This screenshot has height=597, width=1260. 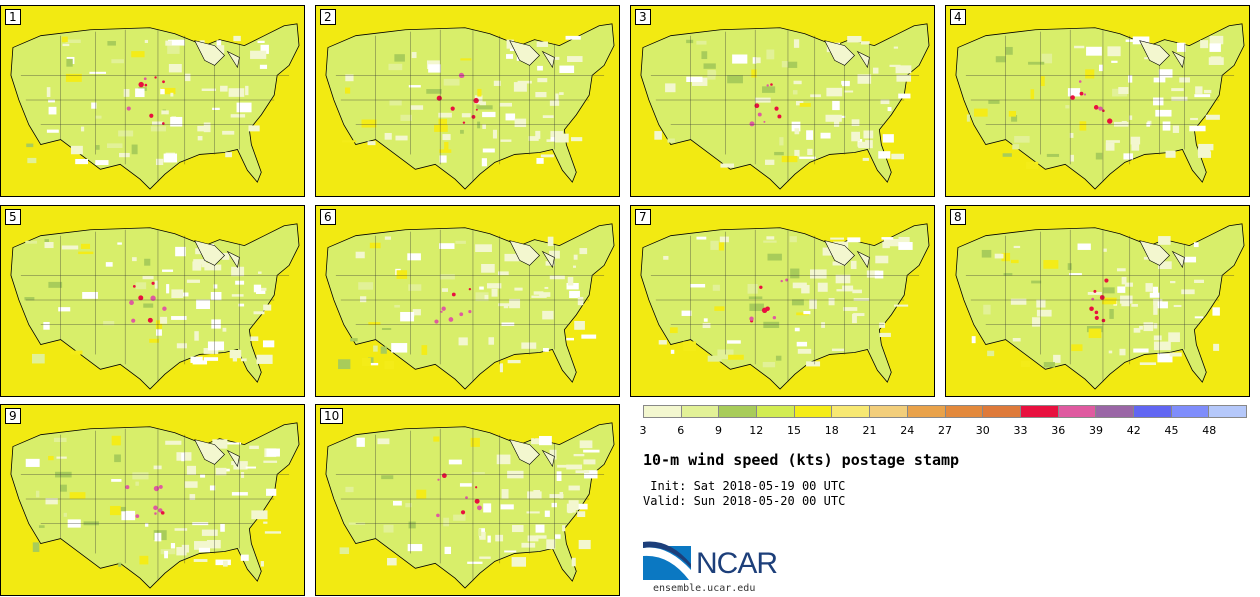 What do you see at coordinates (1020, 430) in the screenshot?
I see `colorbar-tick-label: 33` at bounding box center [1020, 430].